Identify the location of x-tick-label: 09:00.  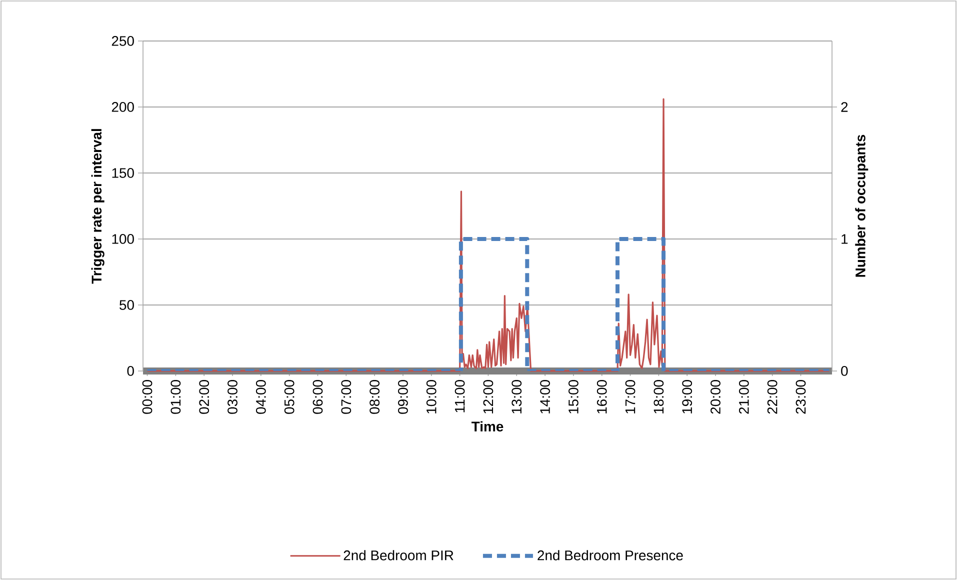
(403, 397).